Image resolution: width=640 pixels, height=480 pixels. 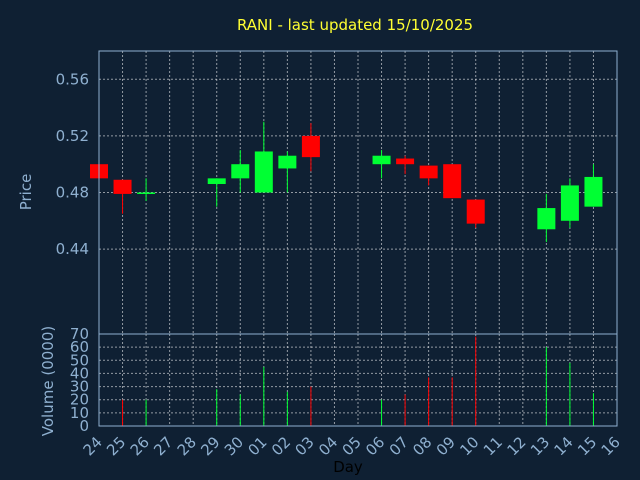 What do you see at coordinates (540, 446) in the screenshot?
I see `x-tick-label: 13` at bounding box center [540, 446].